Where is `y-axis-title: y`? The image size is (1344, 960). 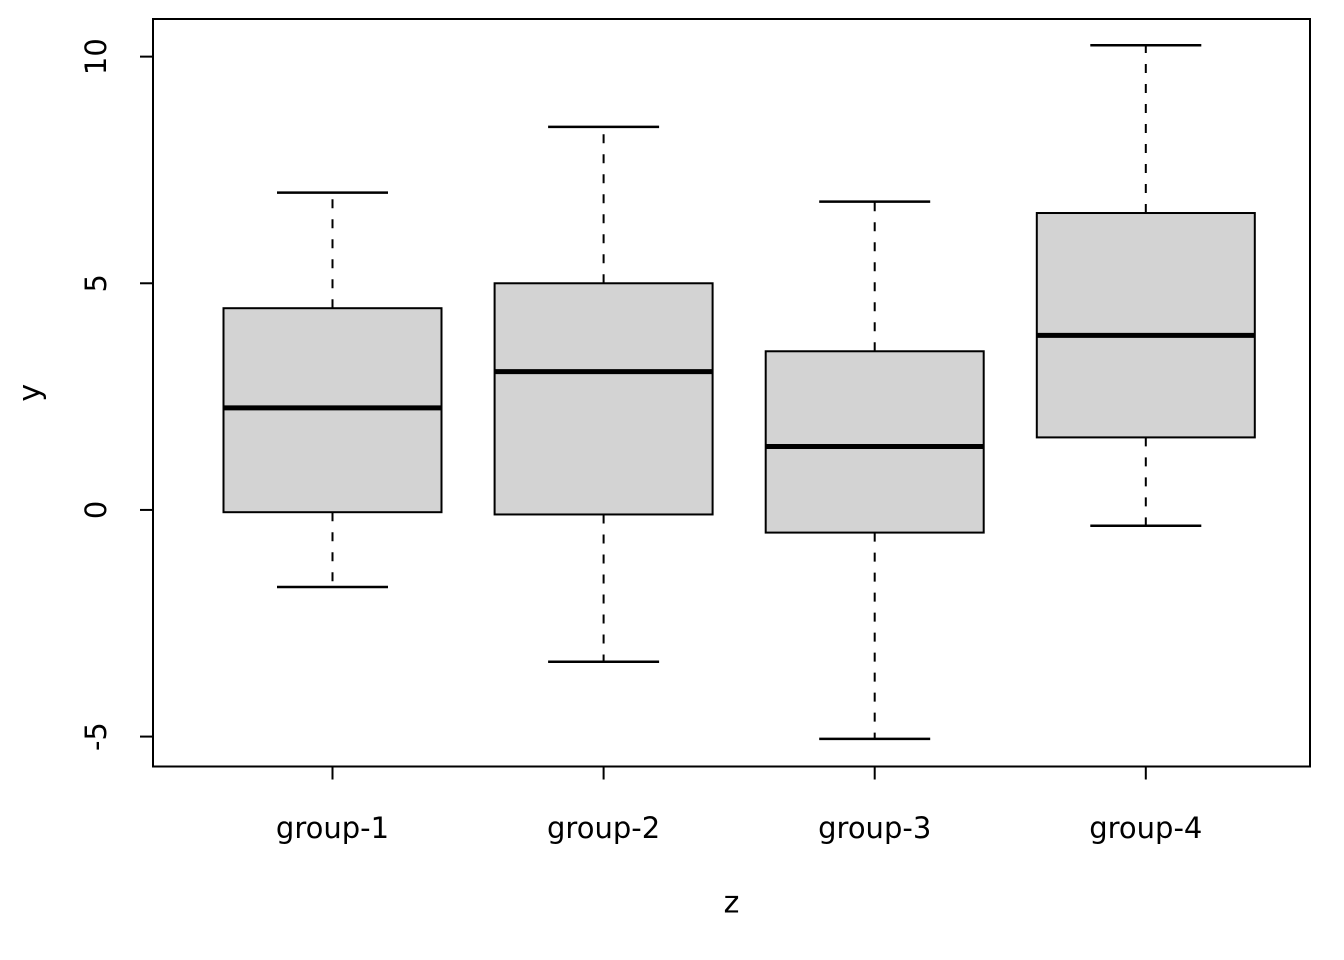
y-axis-title: y is located at coordinates (30, 393).